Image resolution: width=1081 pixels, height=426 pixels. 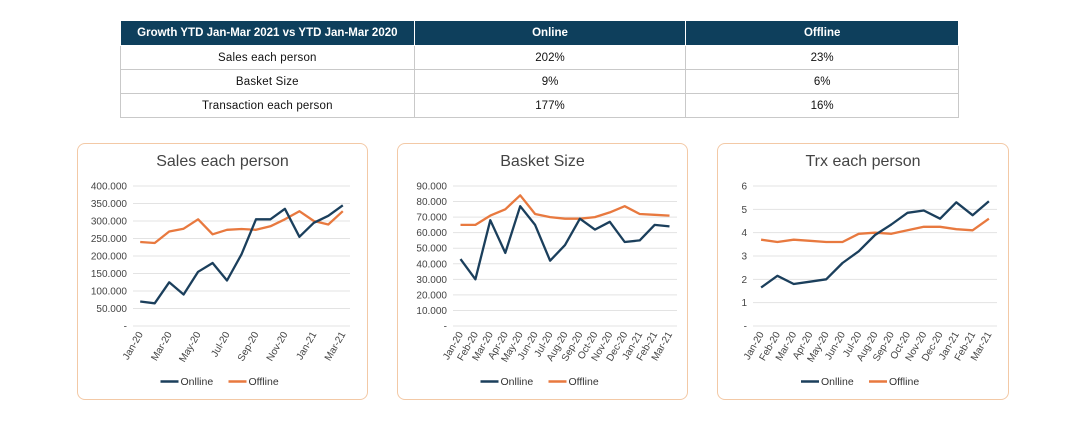 I want to click on table-row: Basket Size 9% 6%, so click(x=539, y=81).